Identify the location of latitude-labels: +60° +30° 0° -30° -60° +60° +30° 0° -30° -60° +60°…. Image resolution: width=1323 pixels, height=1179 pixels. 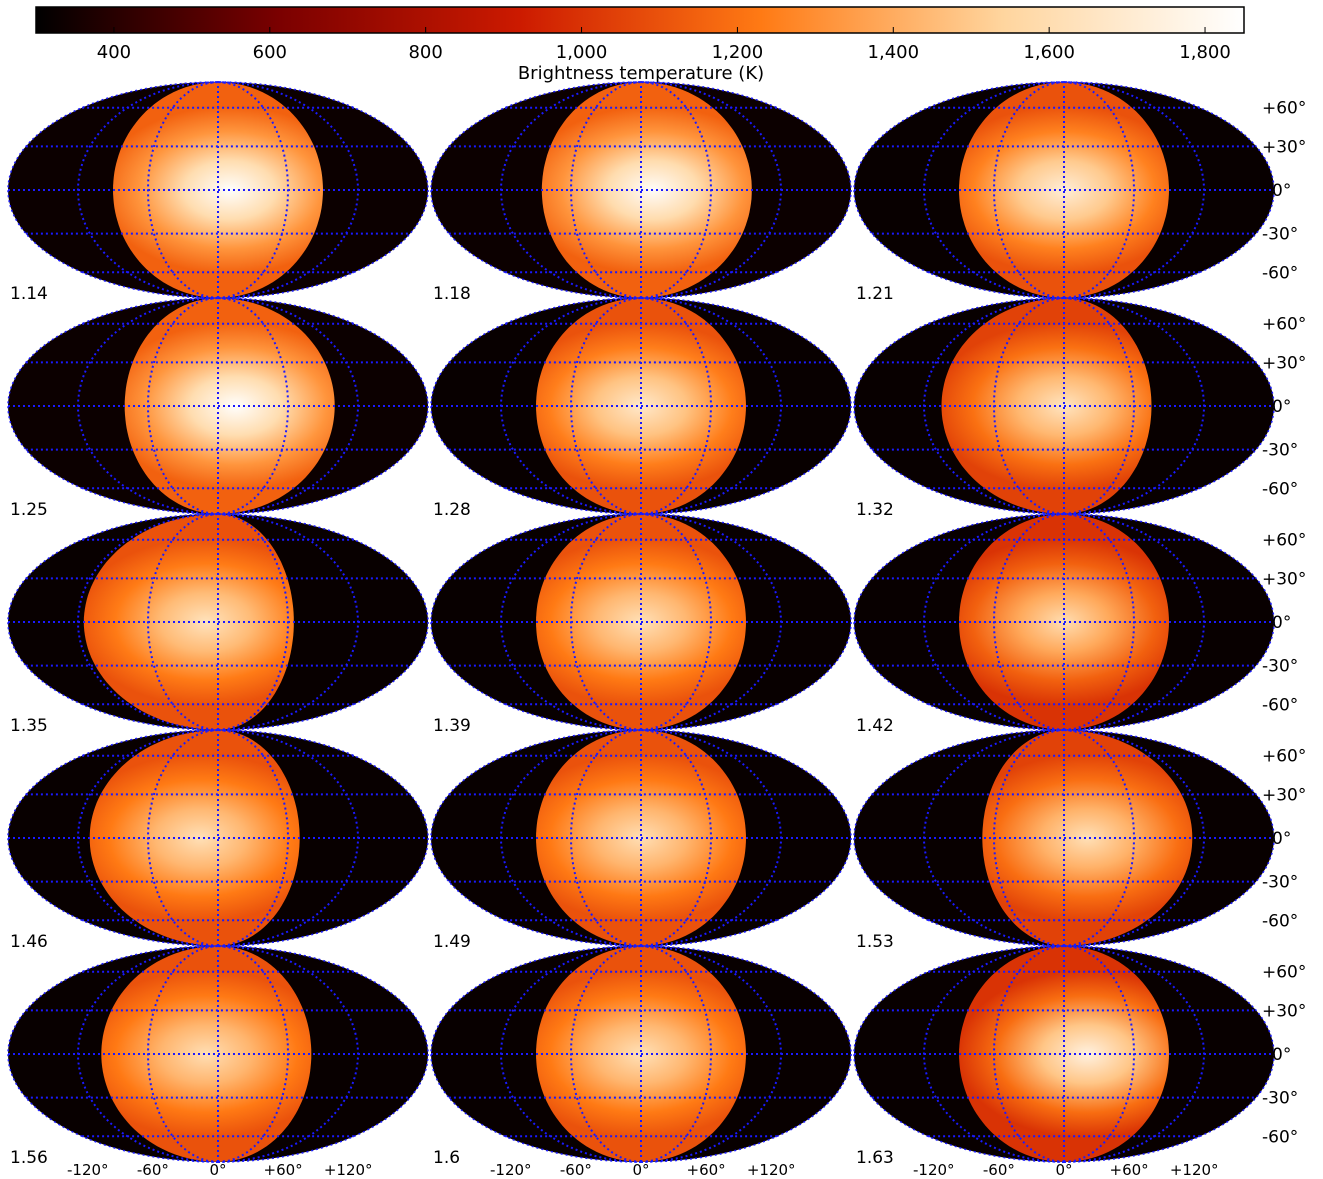
(1284, 623).